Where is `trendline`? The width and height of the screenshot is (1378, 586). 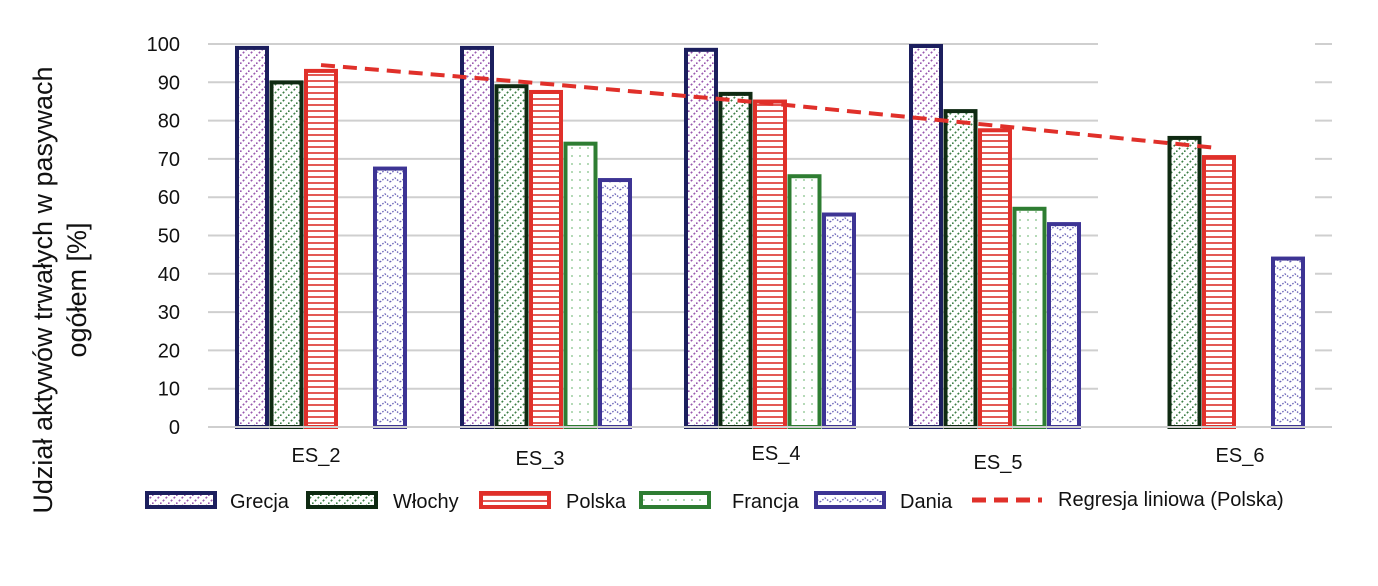
trendline is located at coordinates (770, 107).